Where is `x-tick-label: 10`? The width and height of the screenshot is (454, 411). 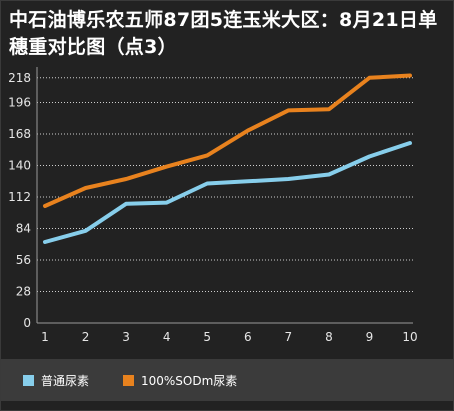
x-tick-label: 10 is located at coordinates (409, 337).